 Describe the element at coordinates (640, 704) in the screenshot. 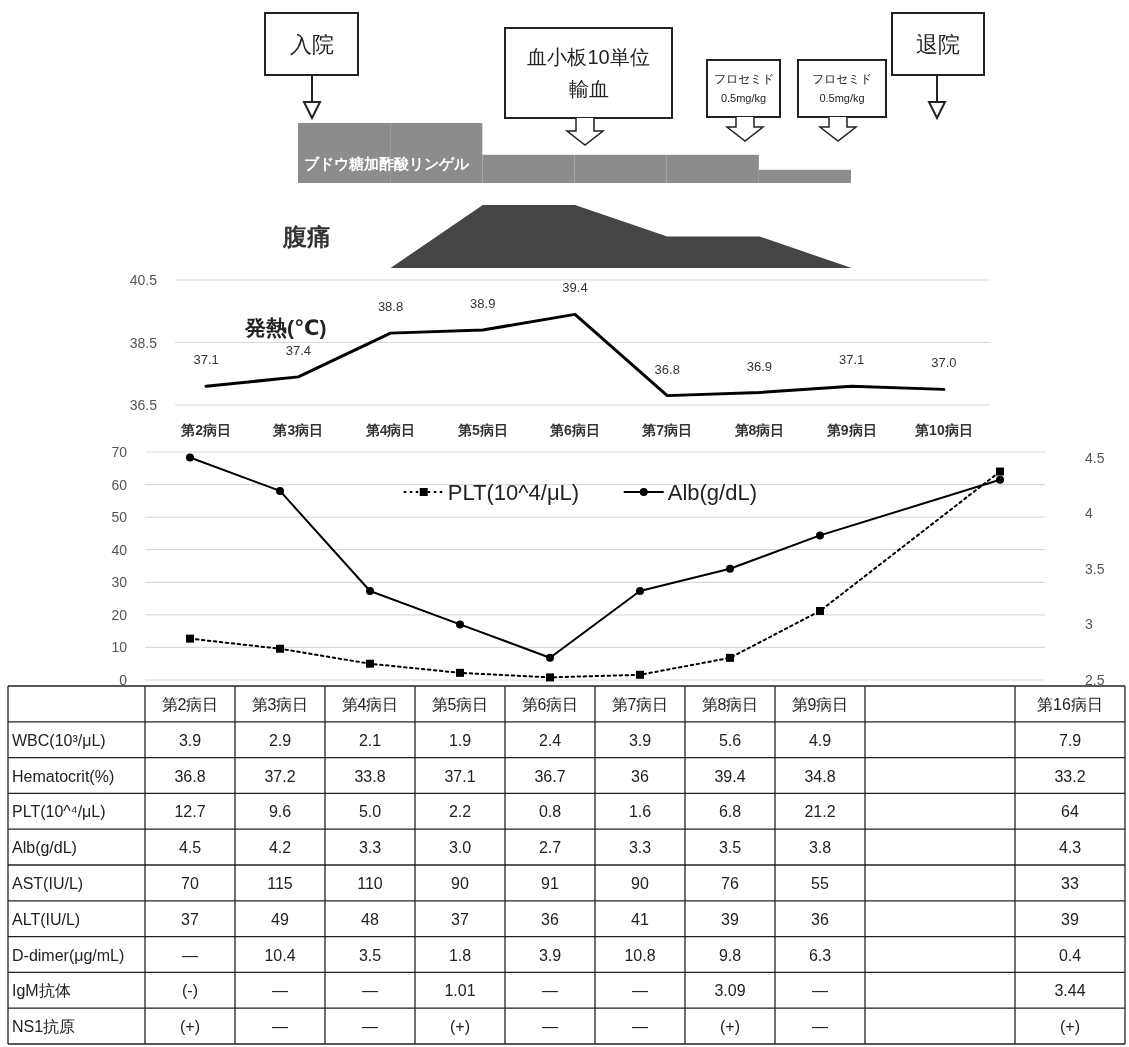

I see `x-tick-label: 第7病日` at that location.